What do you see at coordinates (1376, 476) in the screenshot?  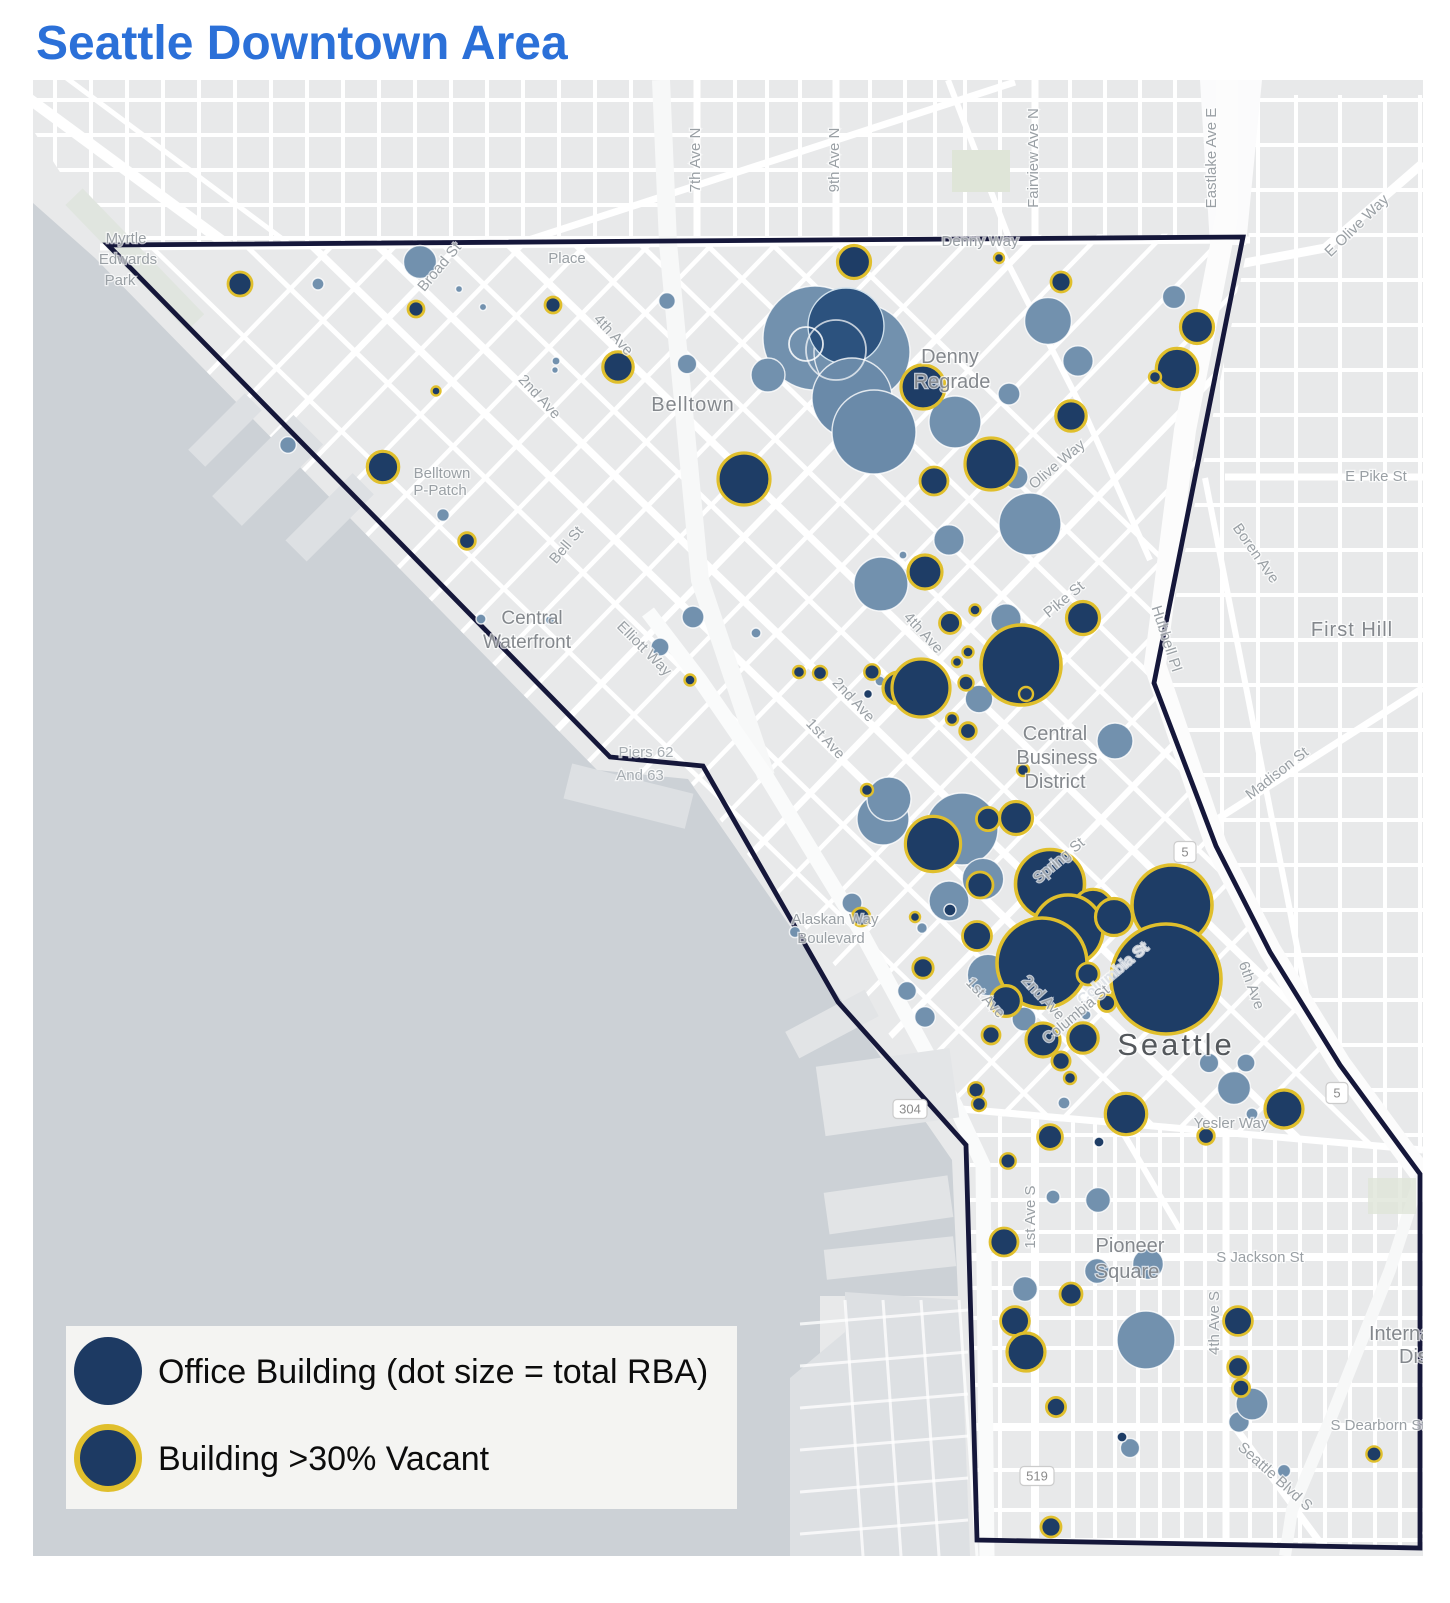 I see `svg-text: E Pike St` at bounding box center [1376, 476].